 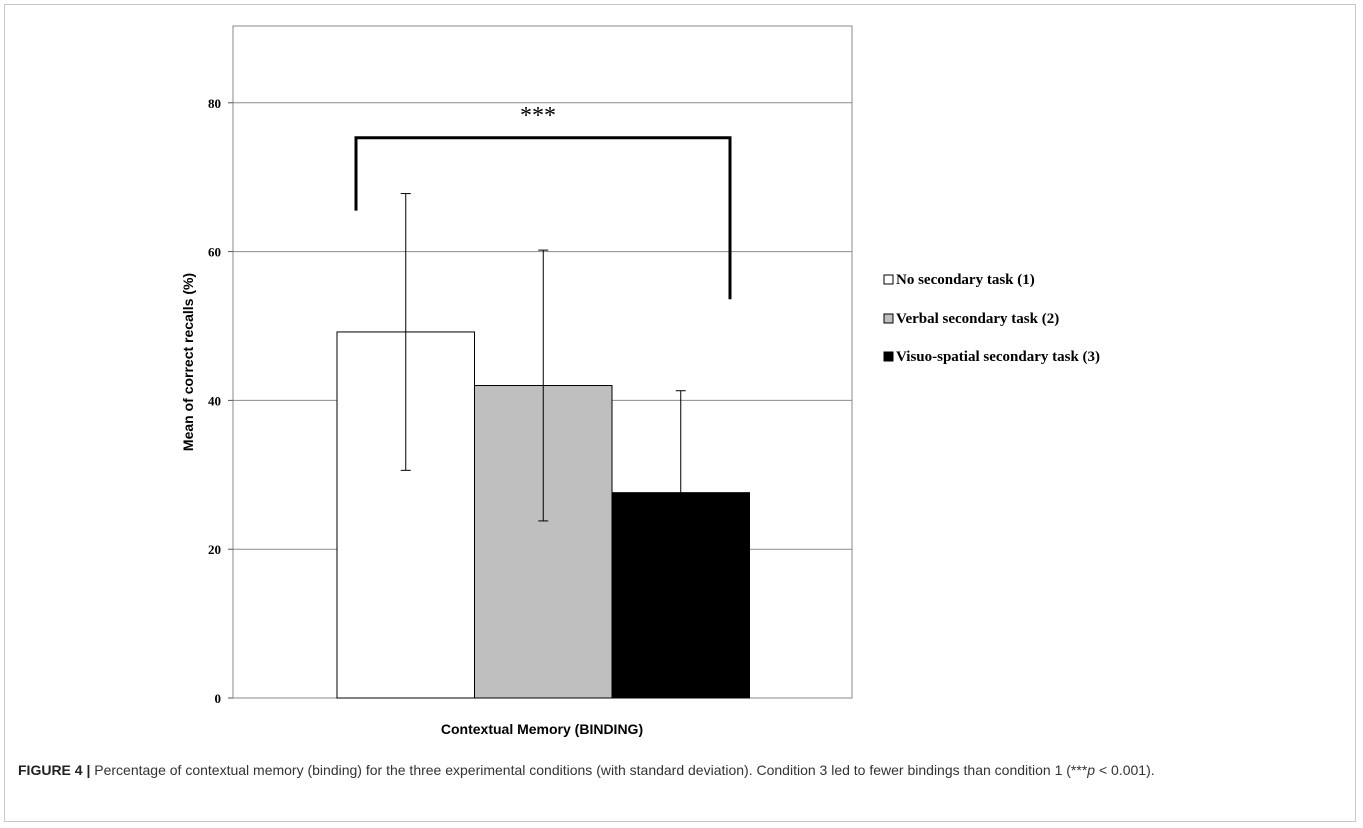 I want to click on p-symbol: p, so click(x=1091, y=770).